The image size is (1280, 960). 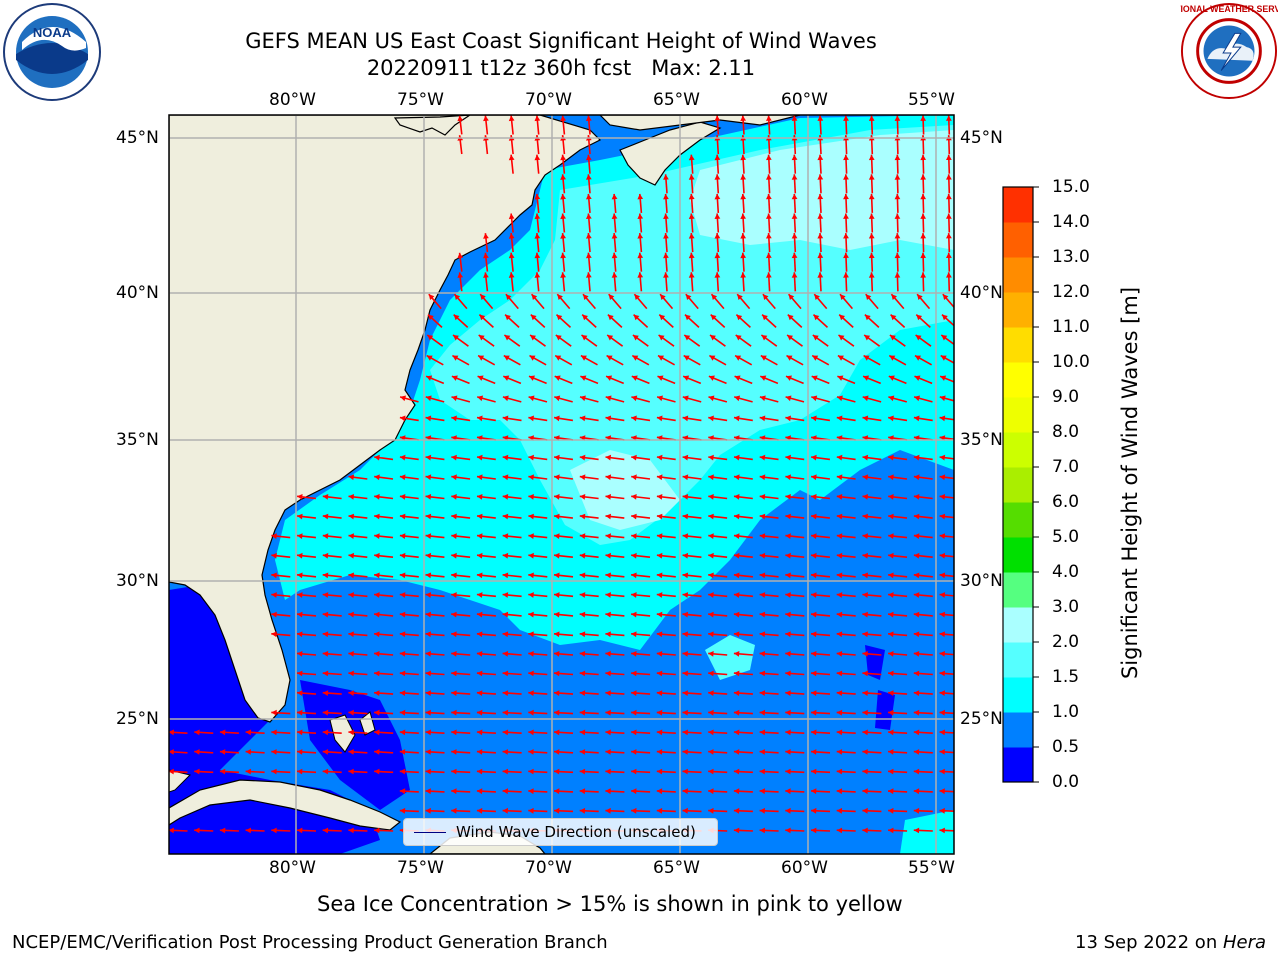 What do you see at coordinates (1066, 642) in the screenshot?
I see `colorbar-tick-label: 2.0` at bounding box center [1066, 642].